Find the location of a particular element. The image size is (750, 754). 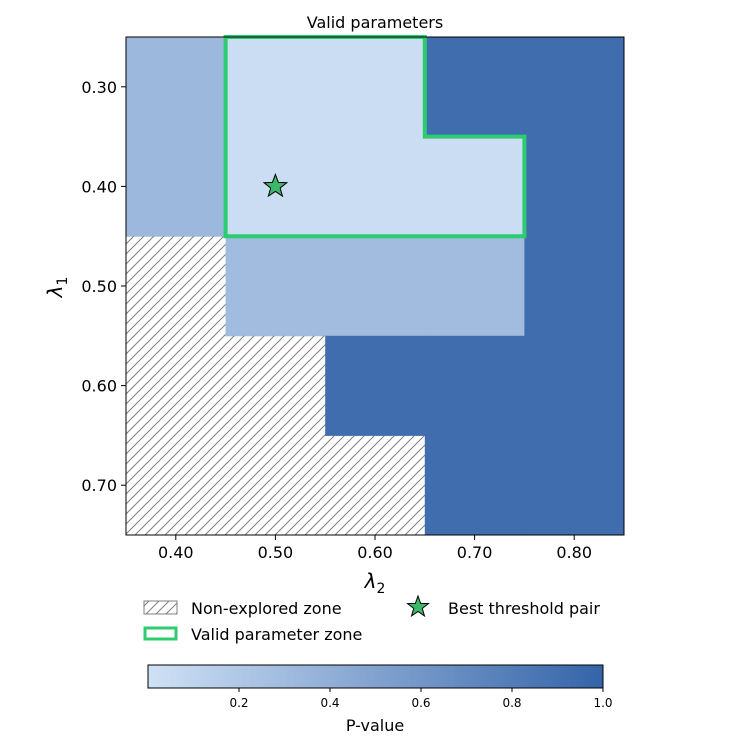

x-axis-label: λ2 is located at coordinates (375, 583).